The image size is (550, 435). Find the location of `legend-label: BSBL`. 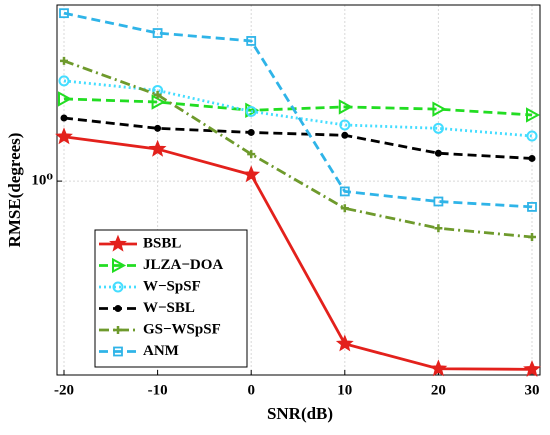

legend-label: BSBL is located at coordinates (162, 243).